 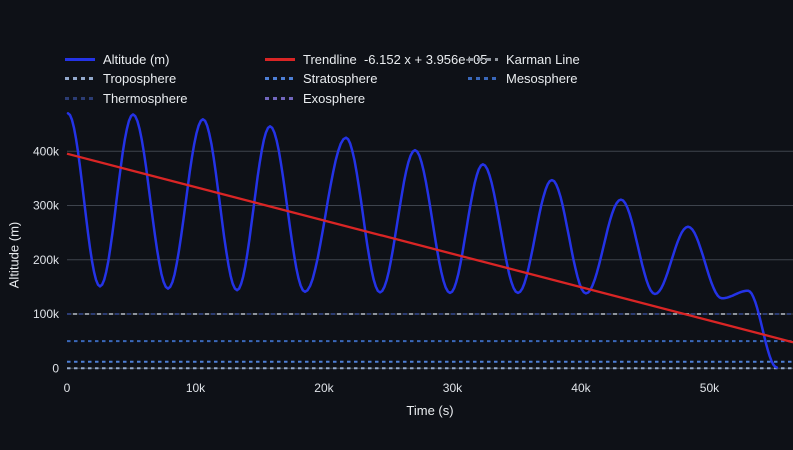 What do you see at coordinates (80, 78) in the screenshot?
I see `legend-swatch-troposphere` at bounding box center [80, 78].